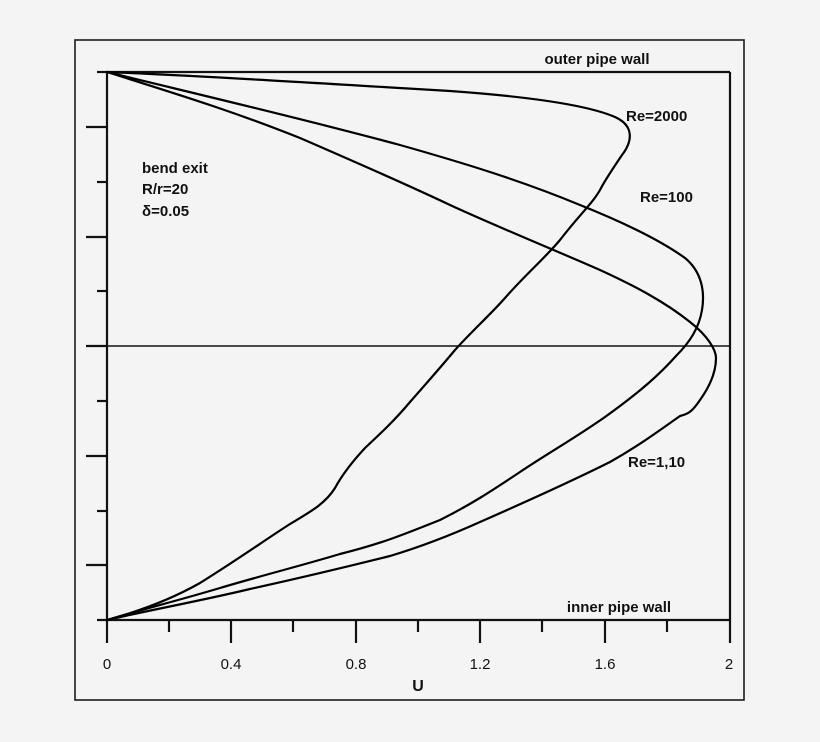 This screenshot has height=742, width=820. I want to click on series-label-re100: Re=100, so click(666, 197).